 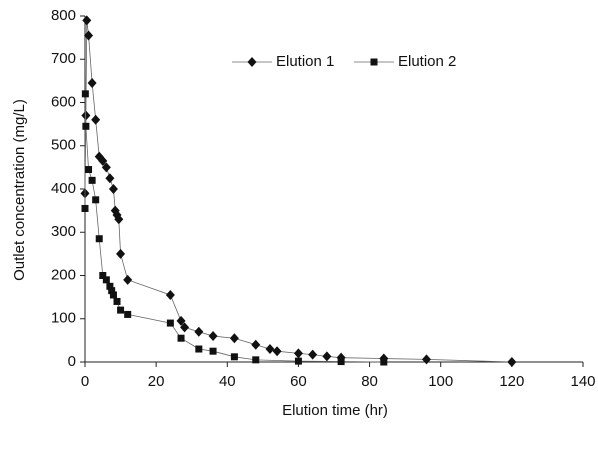 I want to click on x-axis-label: Elution time (hr), so click(x=335, y=410).